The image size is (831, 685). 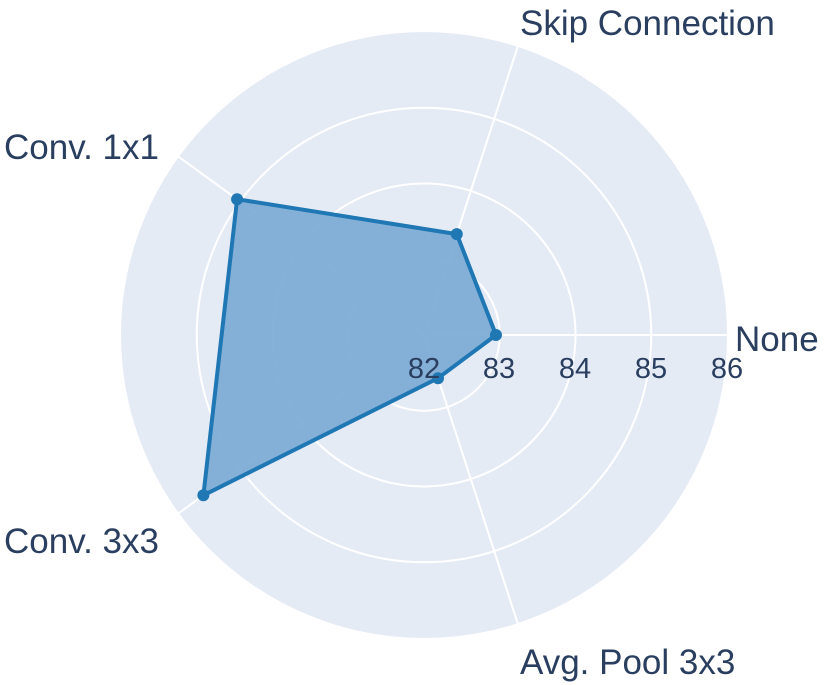 What do you see at coordinates (647, 23) in the screenshot?
I see `axis-label-skip-connection: Skip Connection` at bounding box center [647, 23].